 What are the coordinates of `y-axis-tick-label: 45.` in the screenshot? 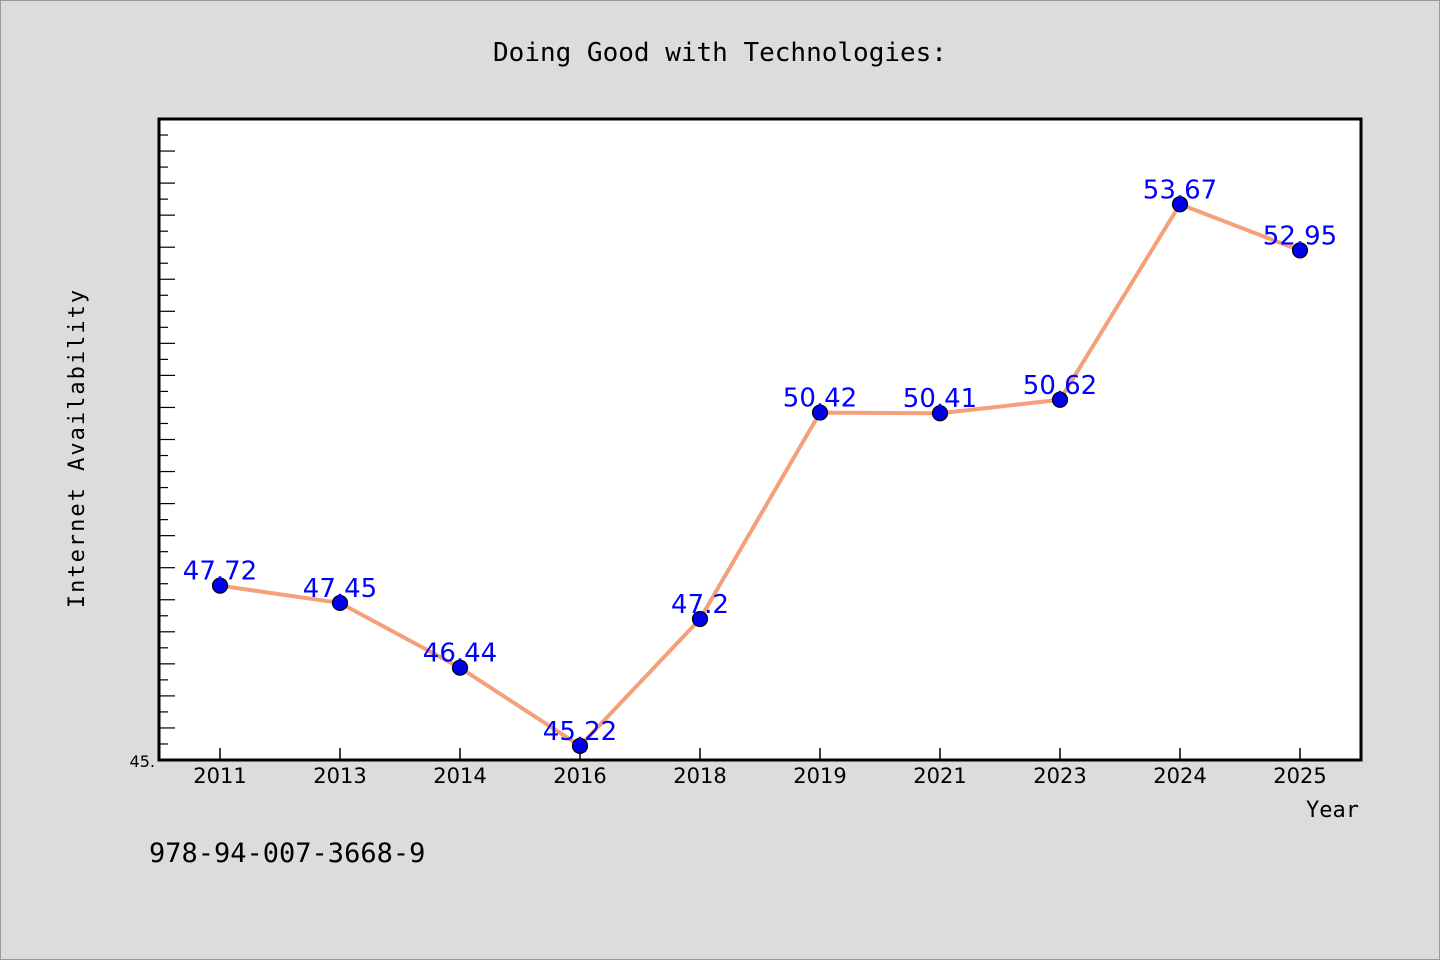 It's located at (142, 761).